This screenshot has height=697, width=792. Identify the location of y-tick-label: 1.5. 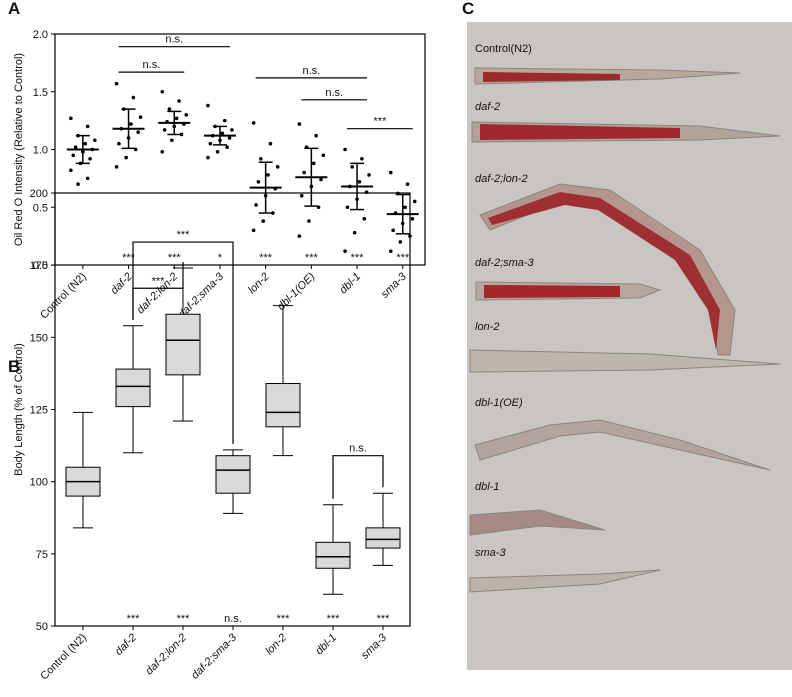
(40, 93).